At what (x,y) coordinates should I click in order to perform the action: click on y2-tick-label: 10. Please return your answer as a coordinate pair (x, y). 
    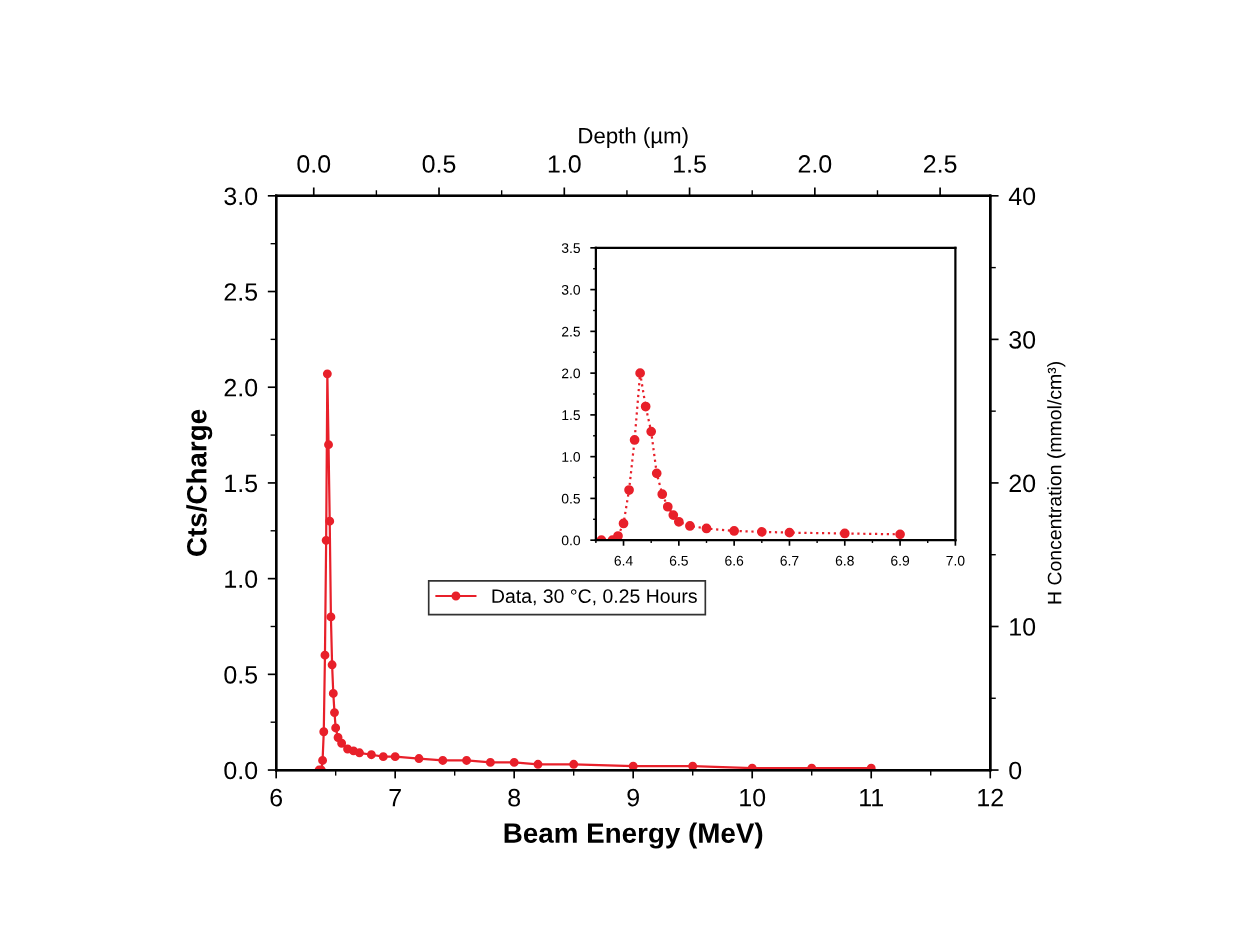
    Looking at the image, I should click on (1023, 627).